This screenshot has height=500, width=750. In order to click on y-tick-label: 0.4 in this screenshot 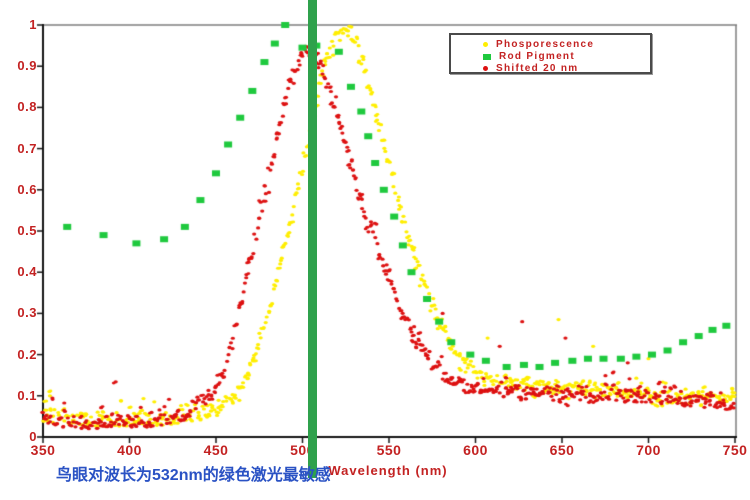, I will do `click(27, 272)`.